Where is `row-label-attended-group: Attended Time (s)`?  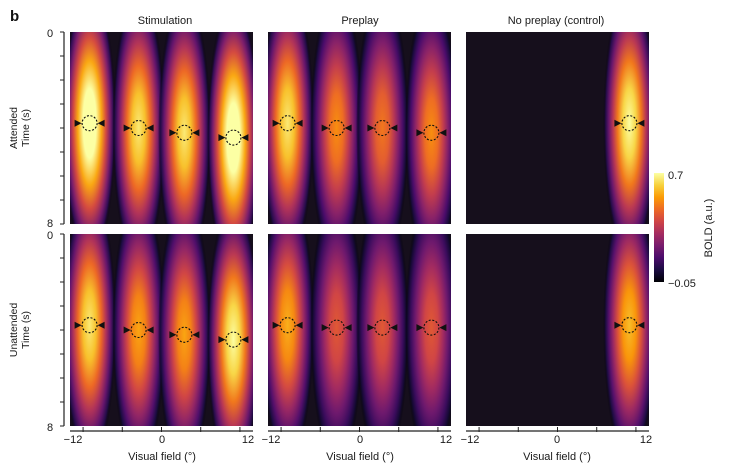 row-label-attended-group: Attended Time (s) is located at coordinates (20, 128).